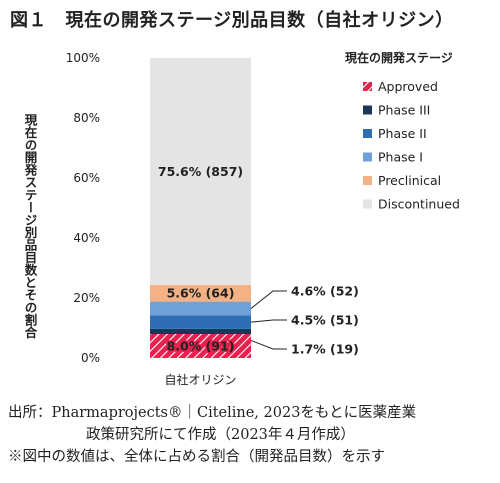 This screenshot has width=500, height=483. What do you see at coordinates (409, 180) in the screenshot?
I see `legend-entry: Preclinical` at bounding box center [409, 180].